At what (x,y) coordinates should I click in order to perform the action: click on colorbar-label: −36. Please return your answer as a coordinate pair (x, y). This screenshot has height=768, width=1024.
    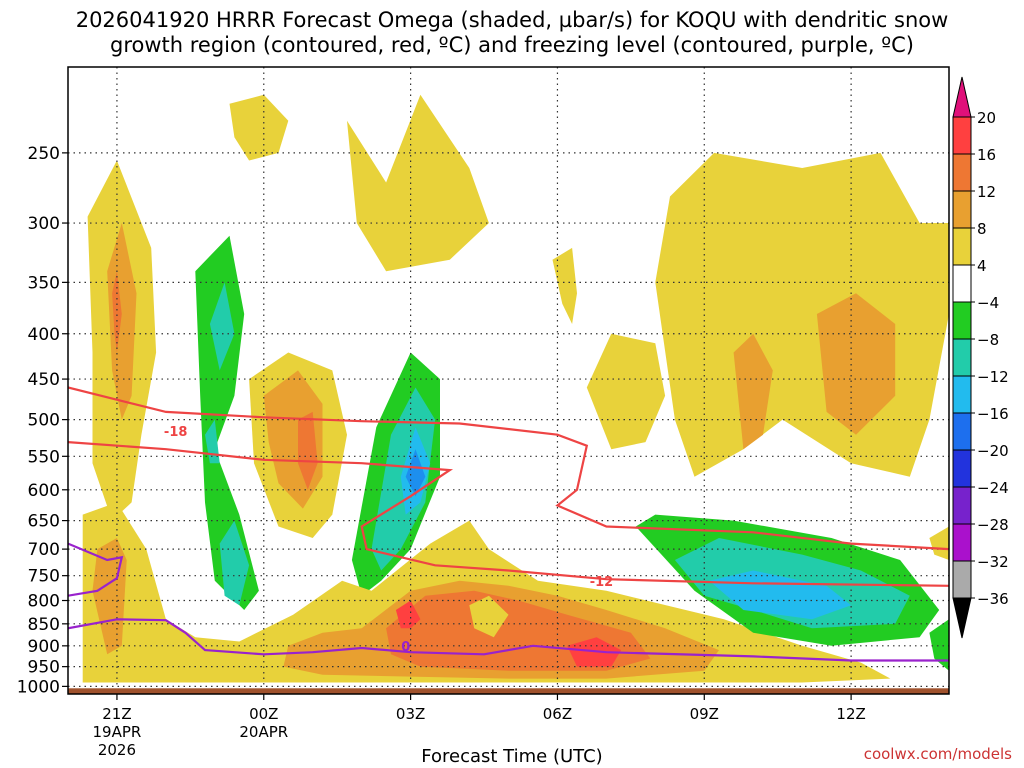
    Looking at the image, I should click on (993, 599).